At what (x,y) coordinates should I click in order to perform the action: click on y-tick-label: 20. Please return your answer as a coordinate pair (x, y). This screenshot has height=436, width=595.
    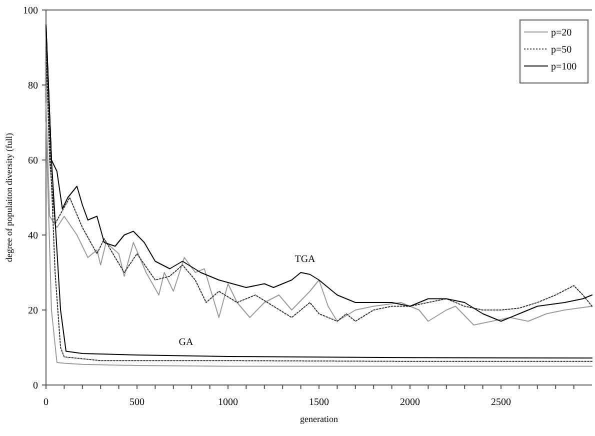
    Looking at the image, I should click on (33, 311).